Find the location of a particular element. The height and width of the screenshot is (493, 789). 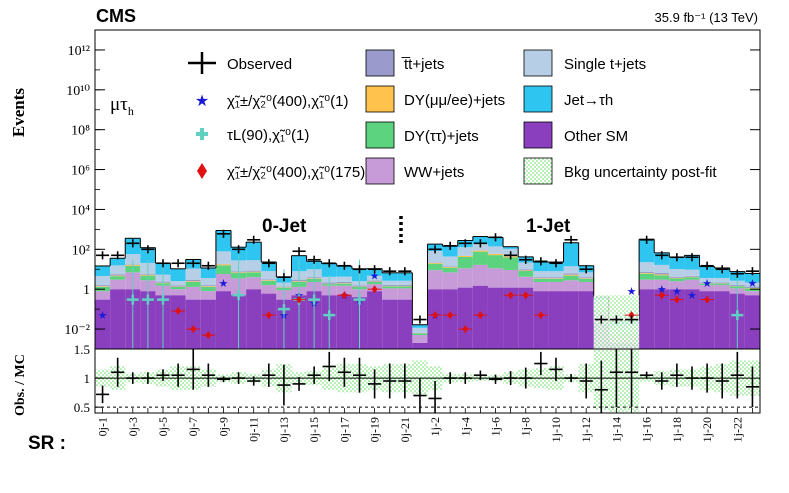

legend-label-uncertainty: Bkg uncertainty post-fit is located at coordinates (640, 172).